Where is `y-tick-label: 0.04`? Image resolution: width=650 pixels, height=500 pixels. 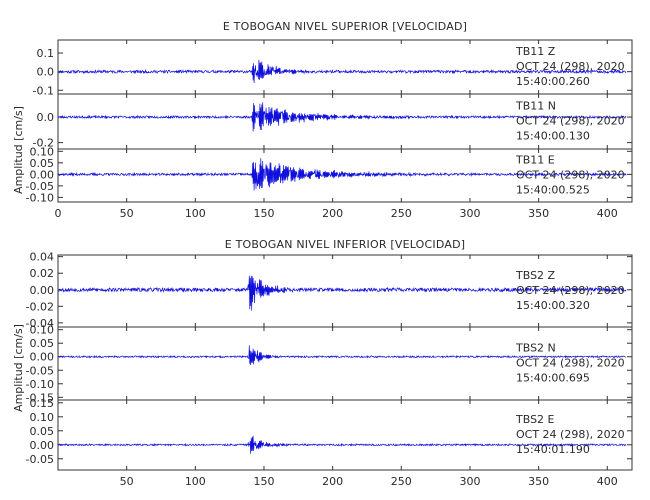
y-tick-label: 0.04 is located at coordinates (42, 257).